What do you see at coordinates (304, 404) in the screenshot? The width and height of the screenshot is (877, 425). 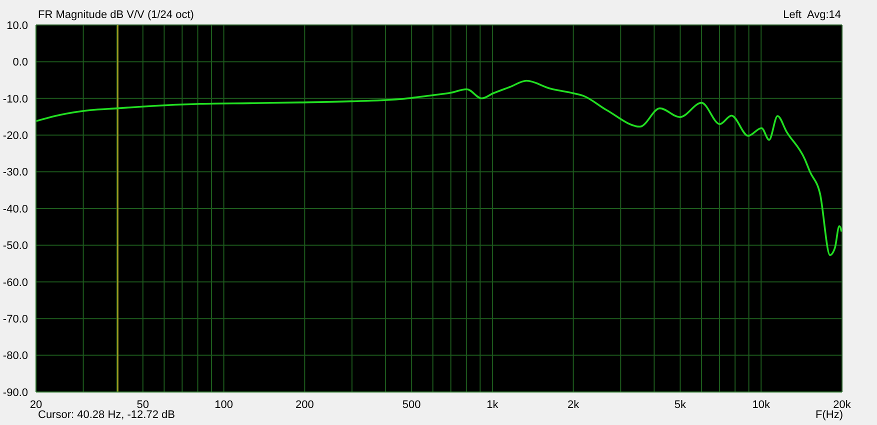 I see `x-tick-label: 200` at bounding box center [304, 404].